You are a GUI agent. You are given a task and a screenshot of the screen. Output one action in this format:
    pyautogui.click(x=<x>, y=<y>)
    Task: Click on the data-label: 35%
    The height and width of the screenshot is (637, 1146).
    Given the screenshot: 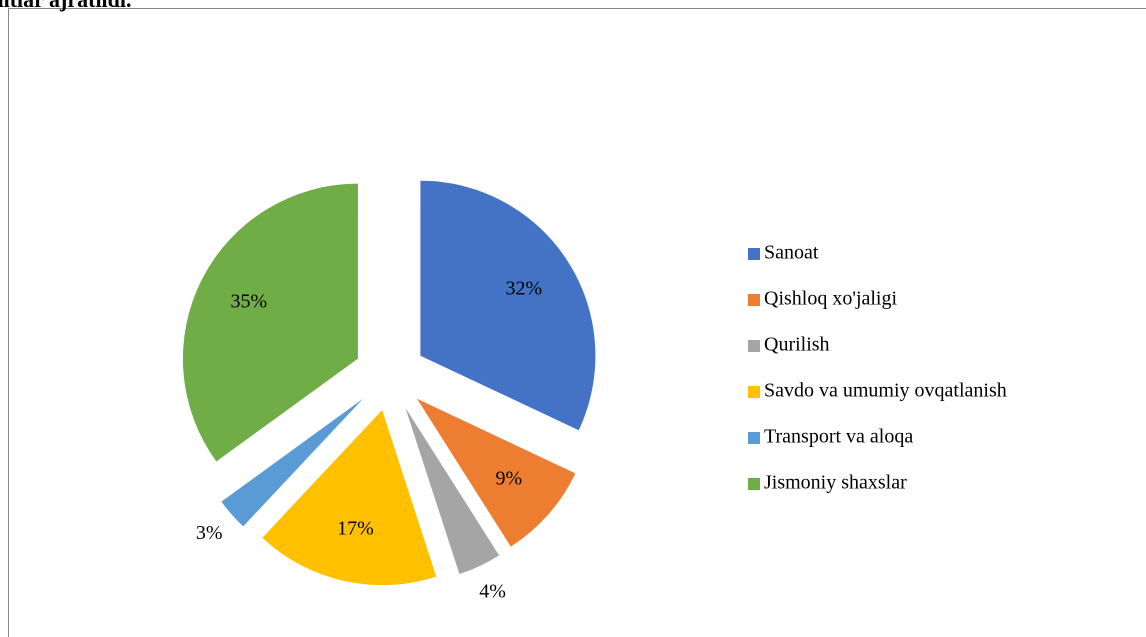 What is the action you would take?
    pyautogui.click(x=248, y=302)
    